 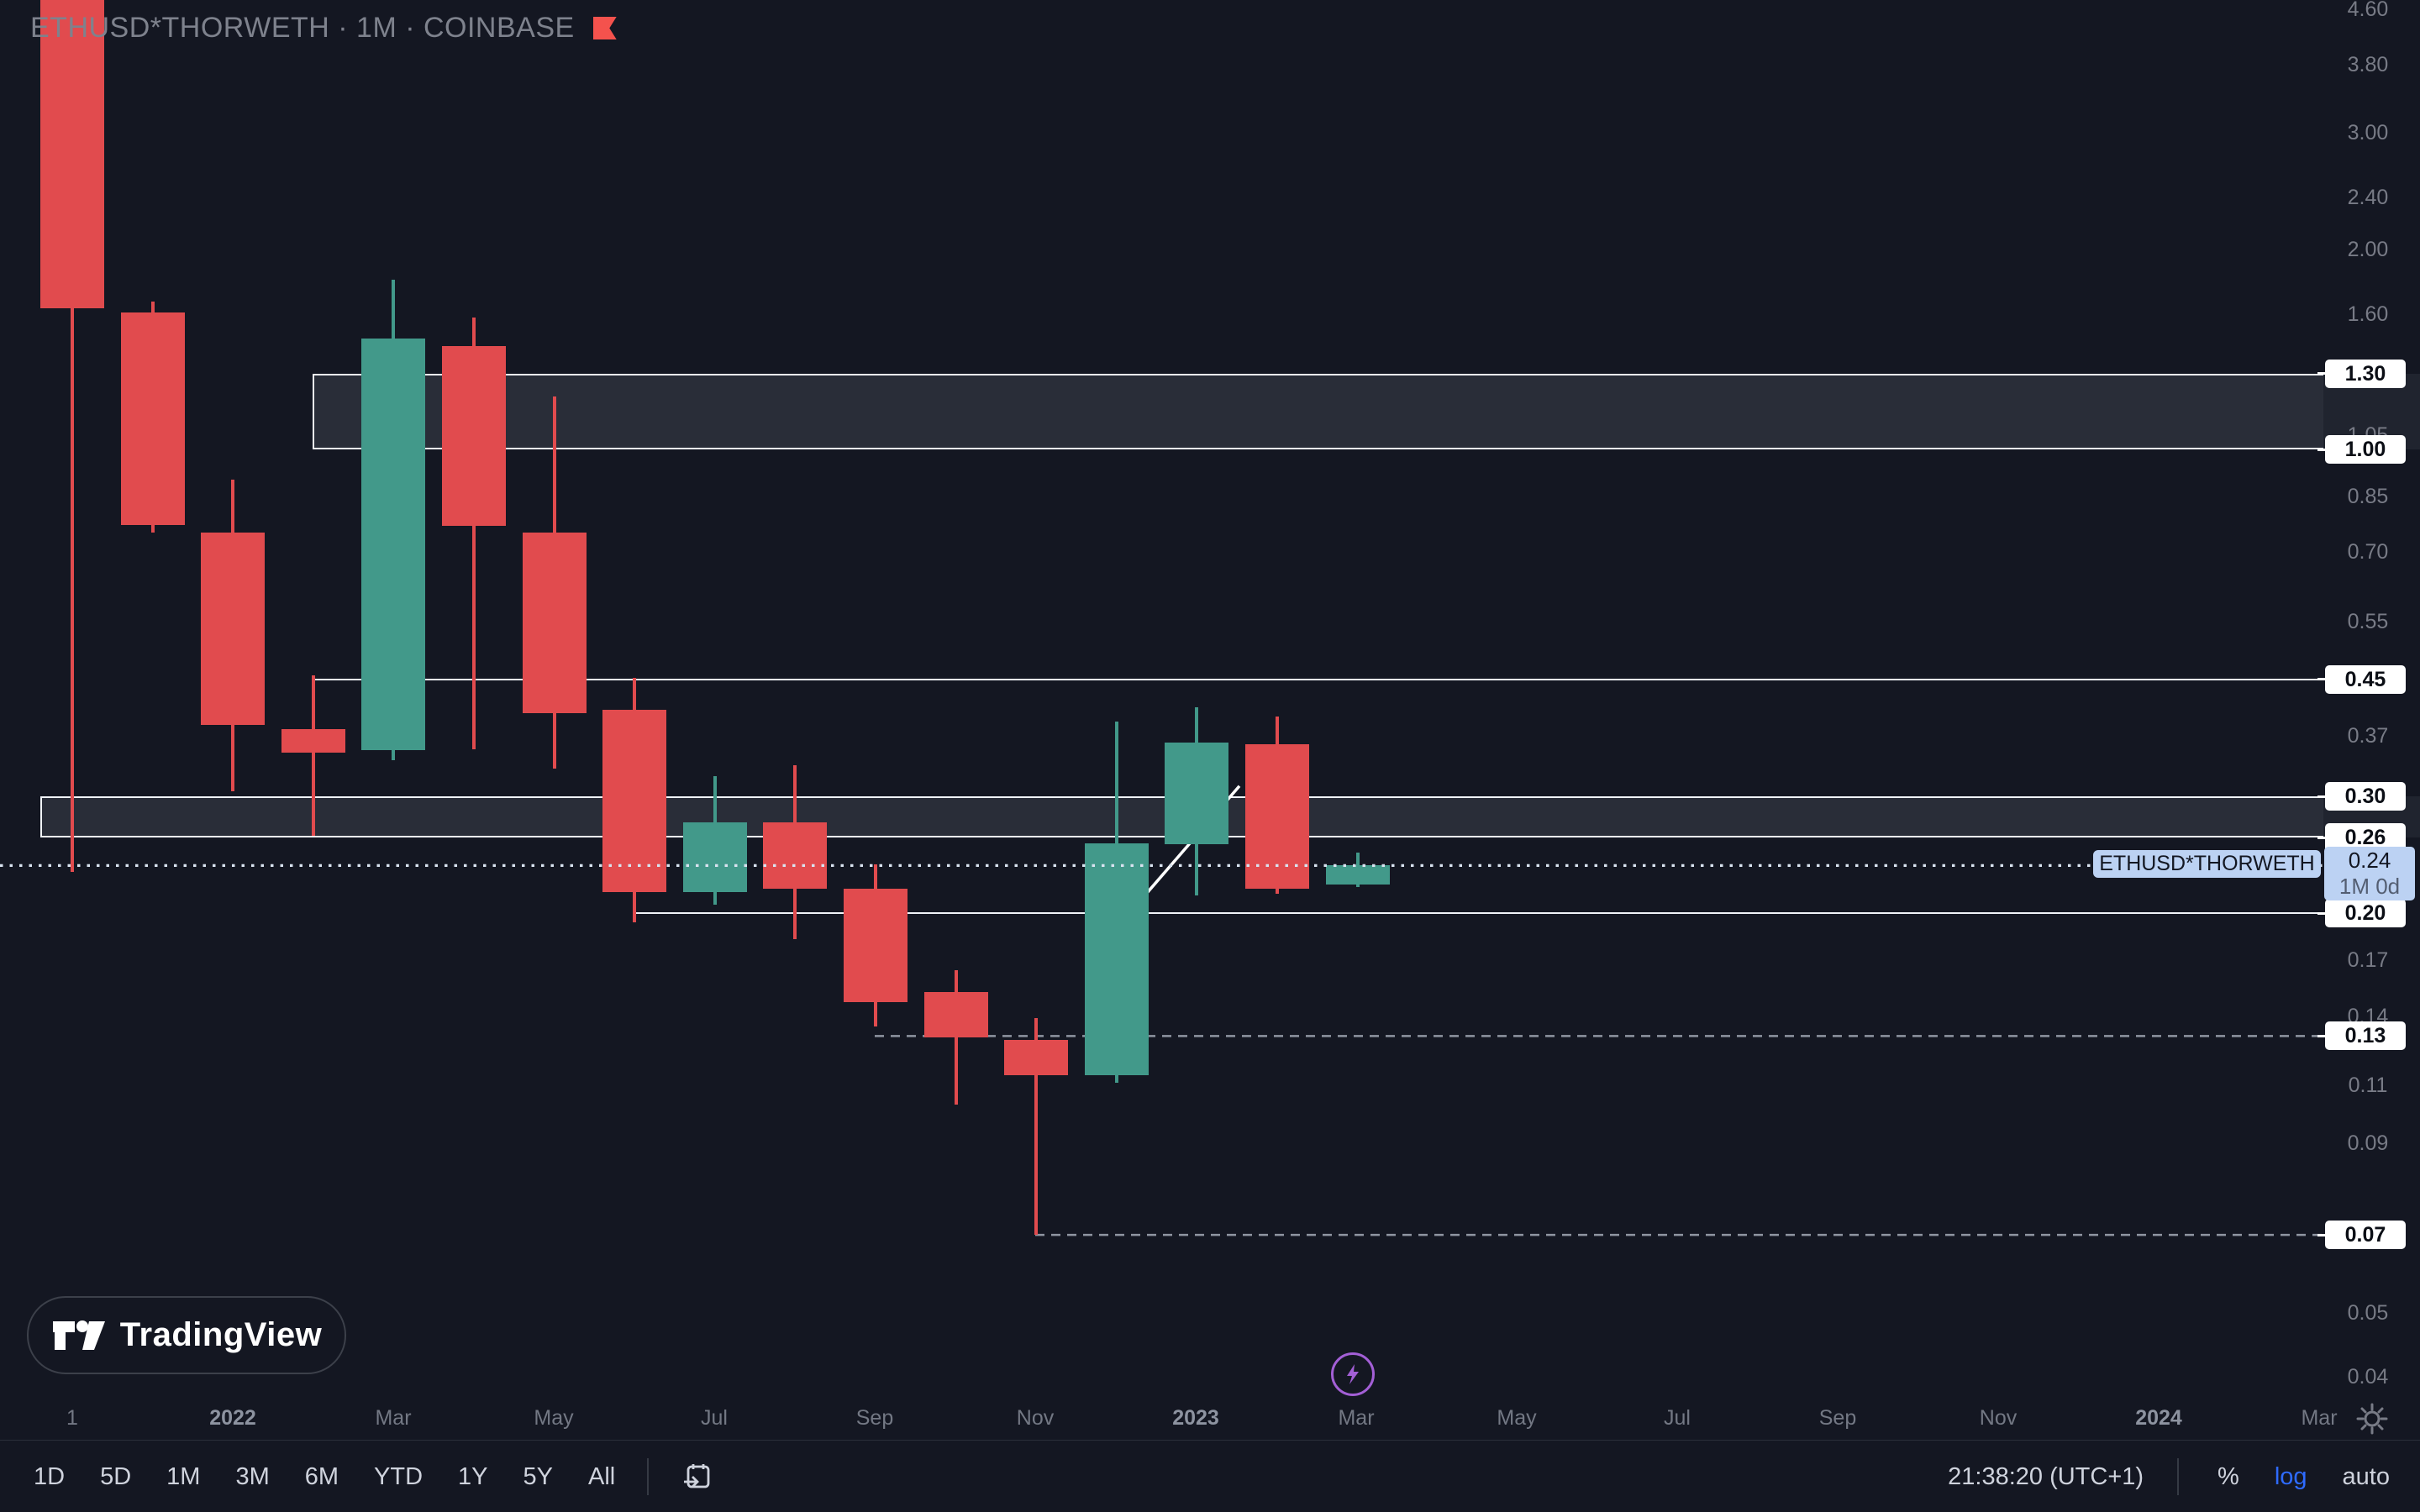 What do you see at coordinates (697, 1477) in the screenshot?
I see `go-to-date-icon` at bounding box center [697, 1477].